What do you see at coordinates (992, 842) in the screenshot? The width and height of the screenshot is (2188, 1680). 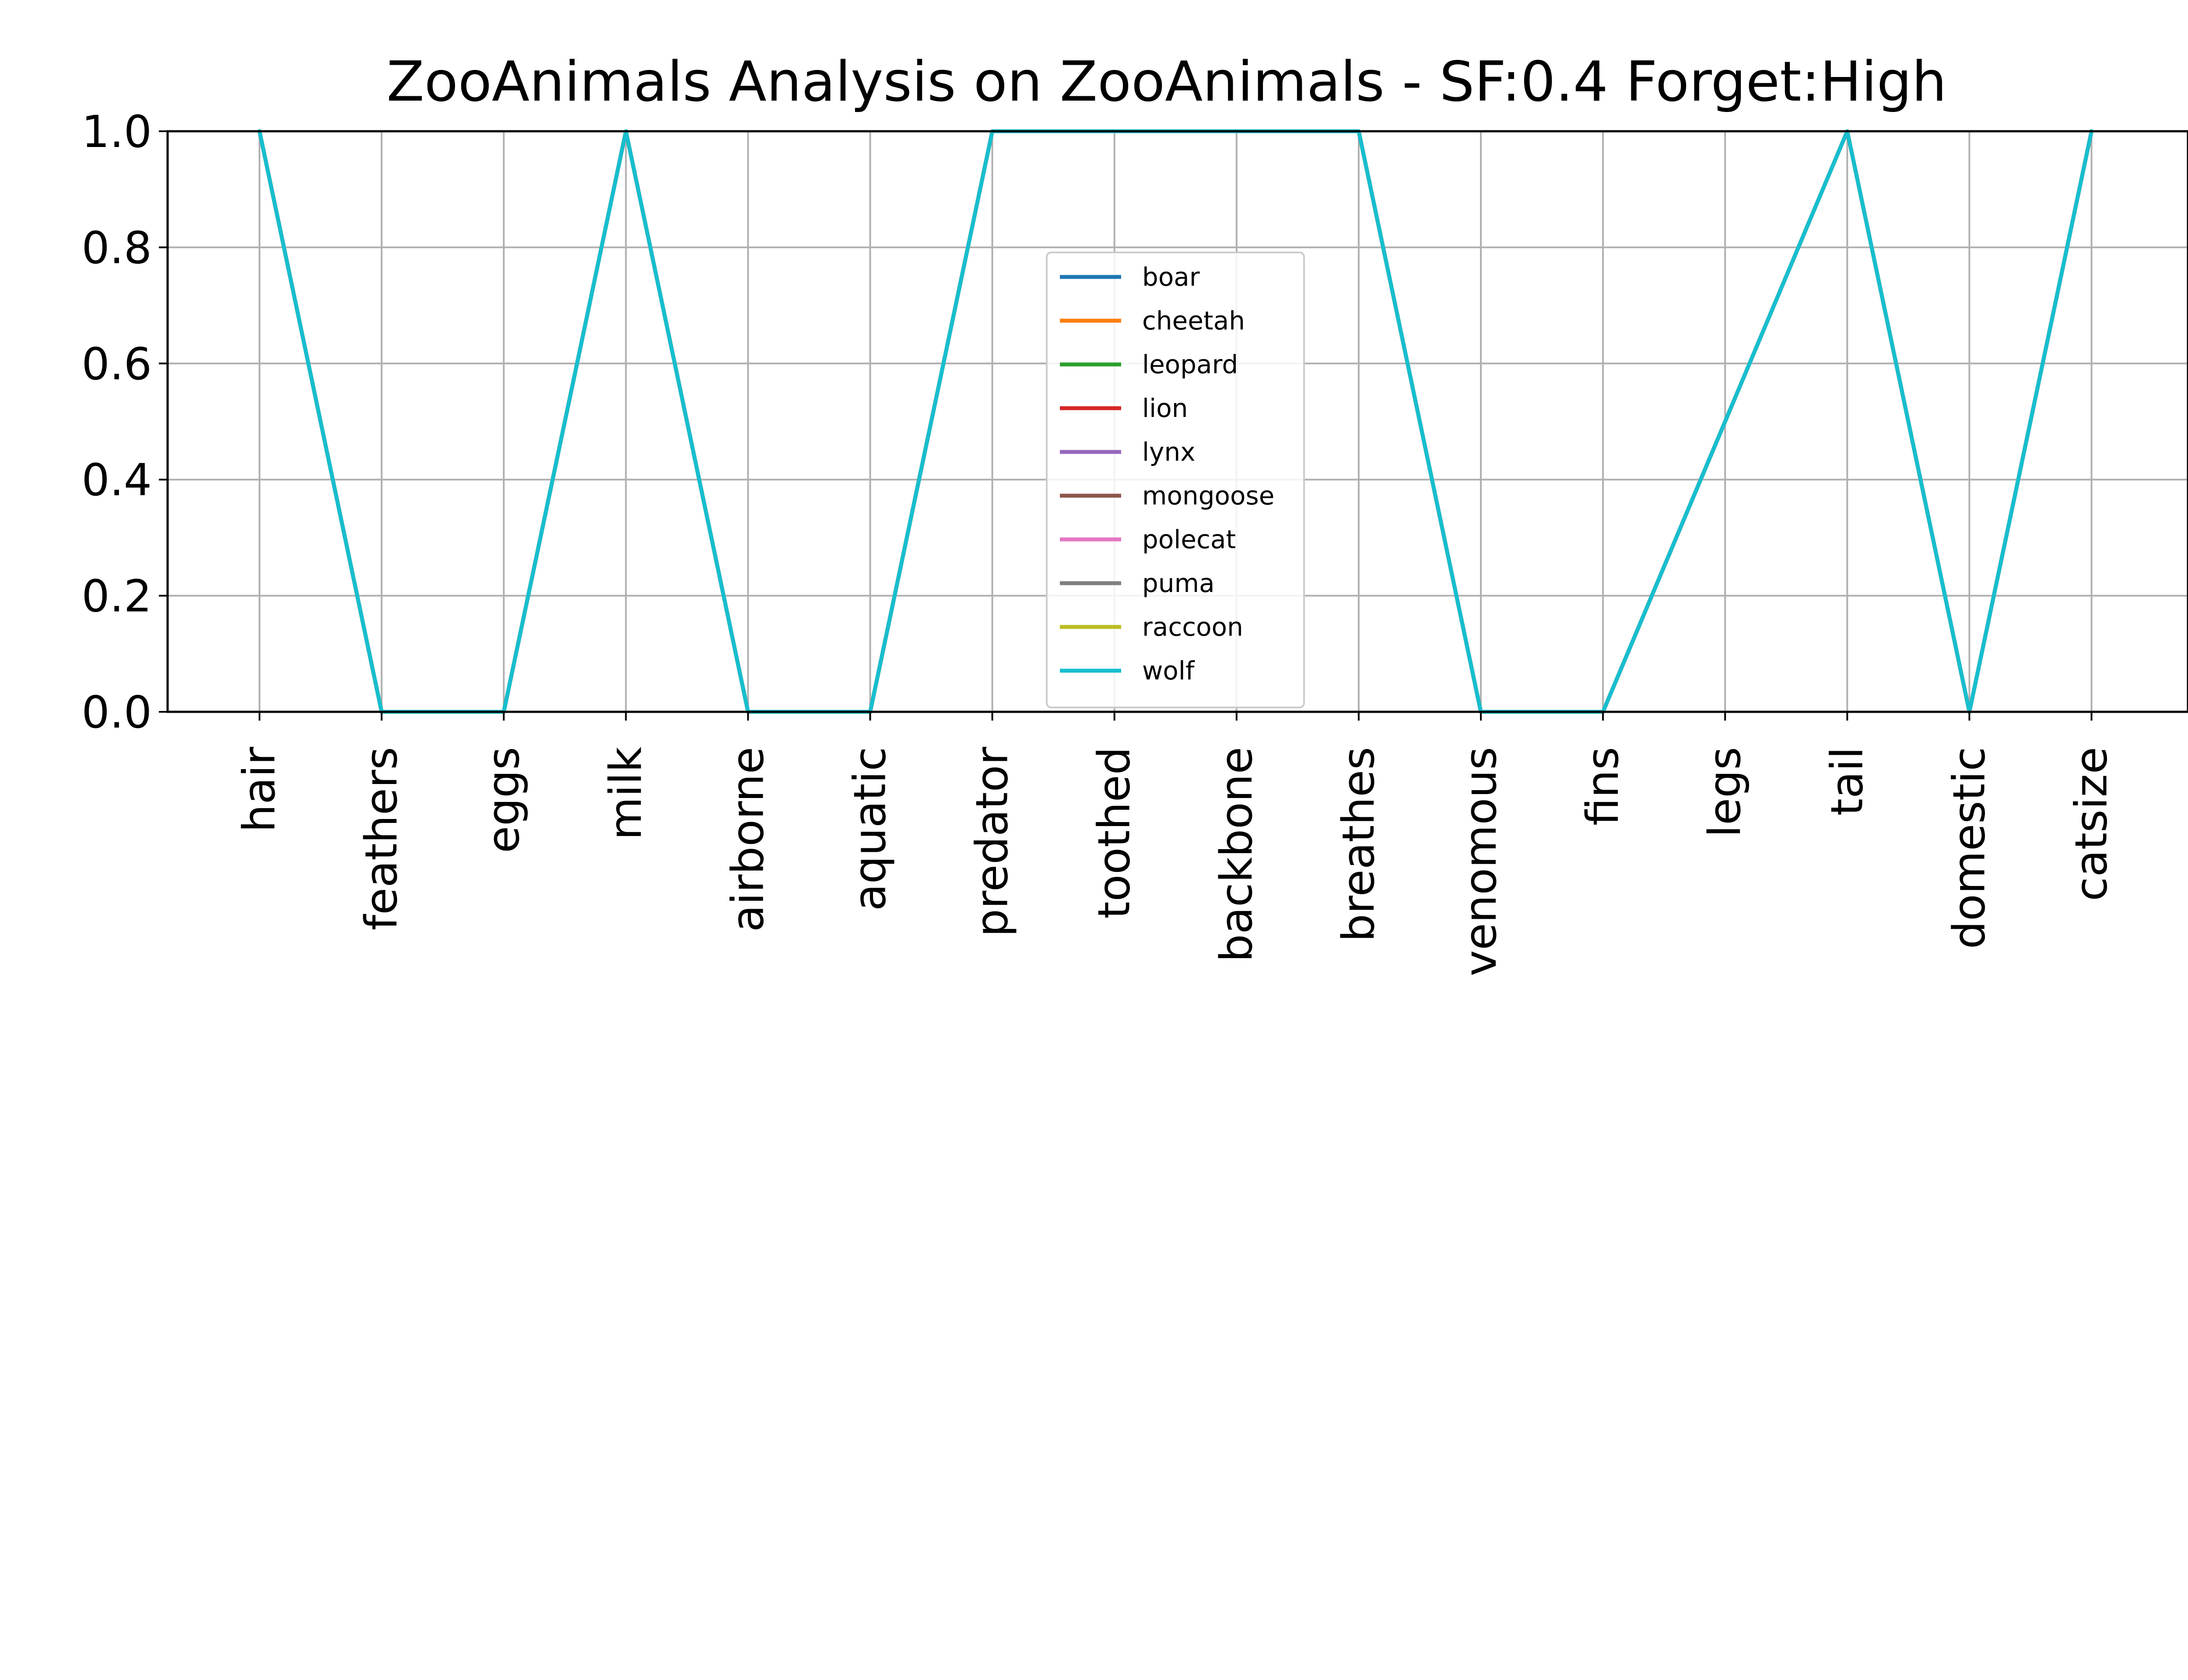 I see `x-tick-label: predator` at bounding box center [992, 842].